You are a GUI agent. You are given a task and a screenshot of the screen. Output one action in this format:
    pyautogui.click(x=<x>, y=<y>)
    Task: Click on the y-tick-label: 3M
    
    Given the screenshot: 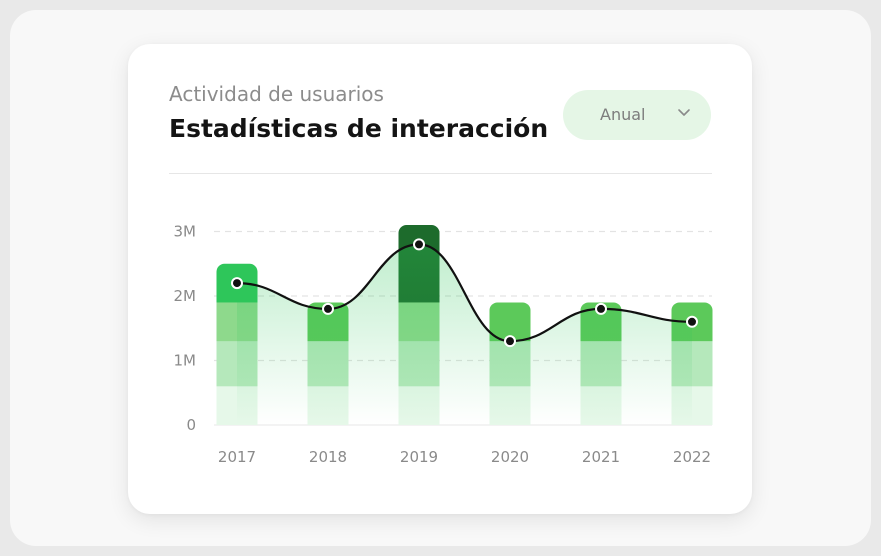 What is the action you would take?
    pyautogui.click(x=185, y=232)
    